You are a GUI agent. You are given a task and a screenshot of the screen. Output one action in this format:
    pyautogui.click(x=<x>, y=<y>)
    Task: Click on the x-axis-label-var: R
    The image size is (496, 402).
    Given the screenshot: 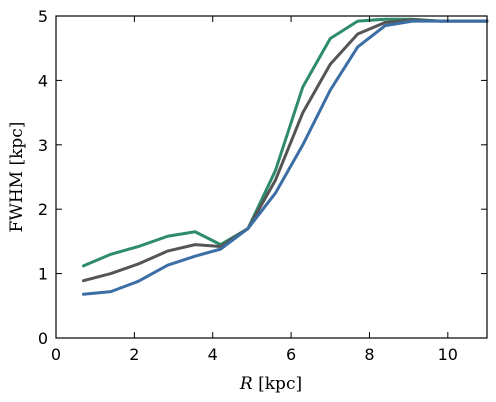 What is the action you would take?
    pyautogui.click(x=246, y=384)
    